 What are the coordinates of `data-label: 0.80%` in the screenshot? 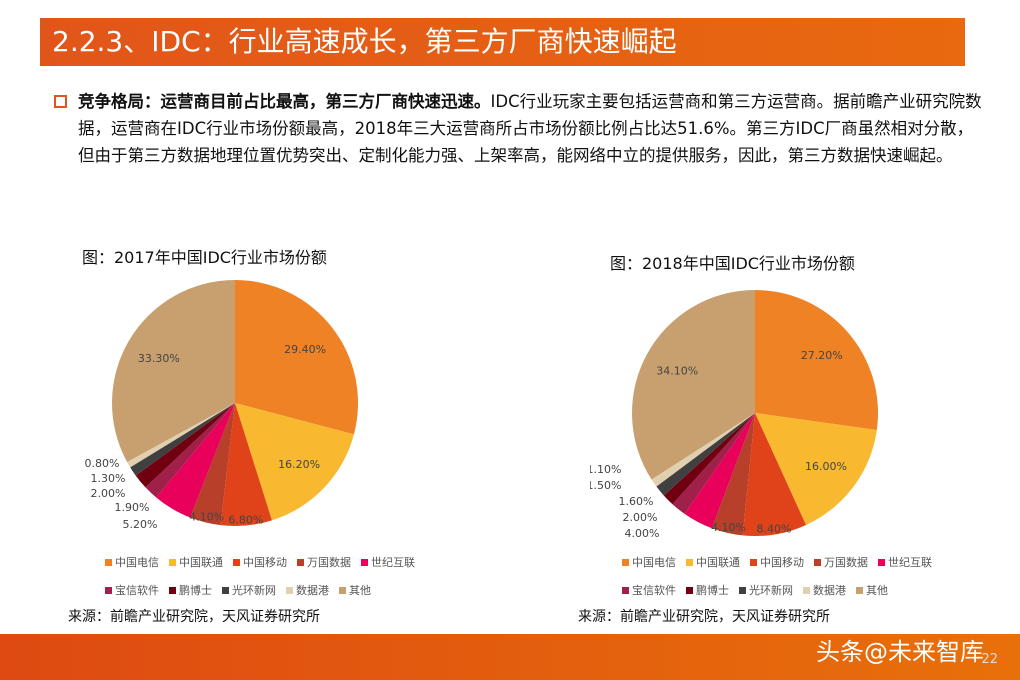 It's located at (102, 463).